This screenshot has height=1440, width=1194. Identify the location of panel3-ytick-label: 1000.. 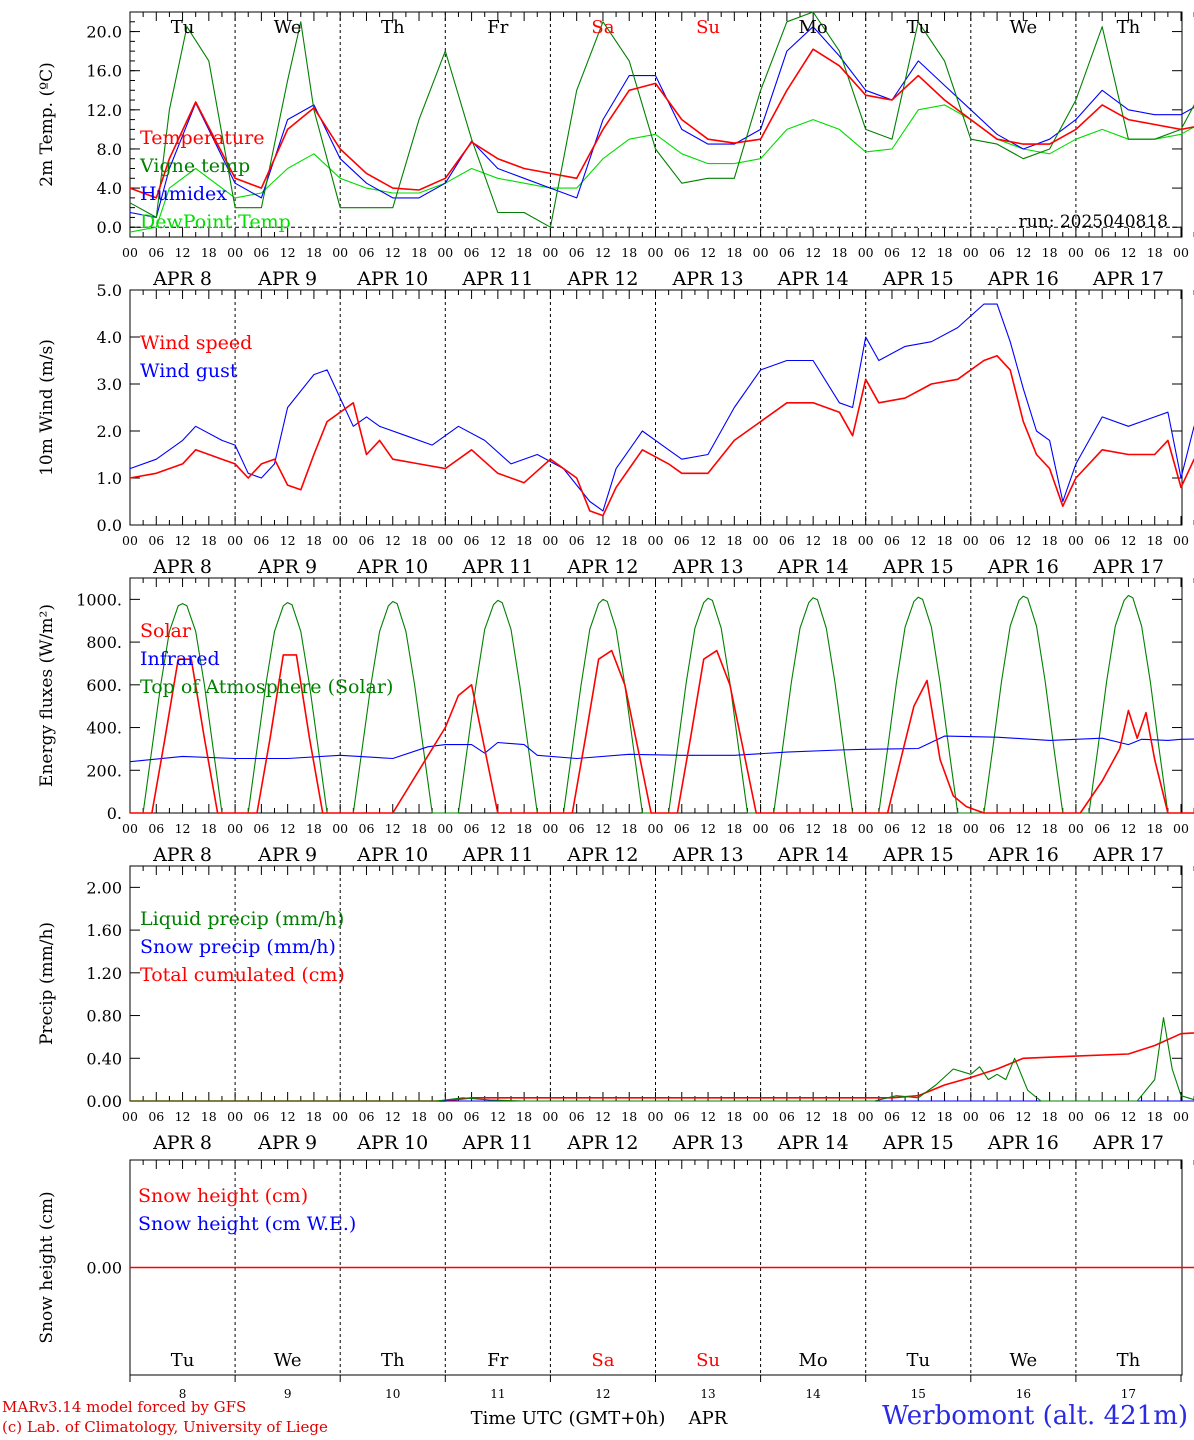
(99, 599).